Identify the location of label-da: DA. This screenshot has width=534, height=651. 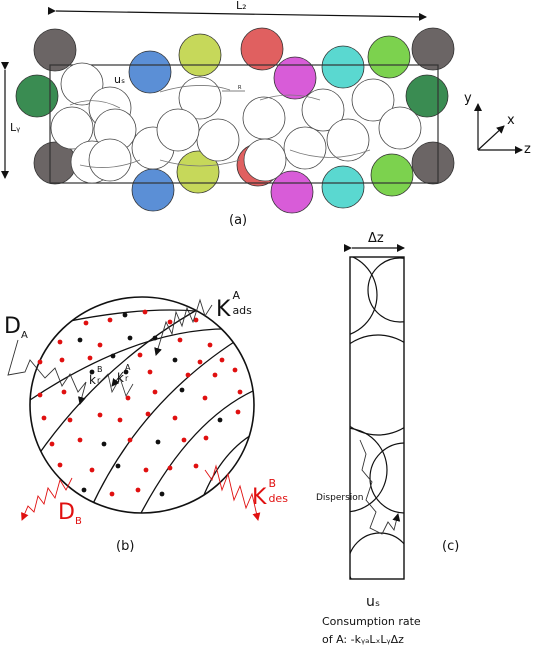
(16, 327).